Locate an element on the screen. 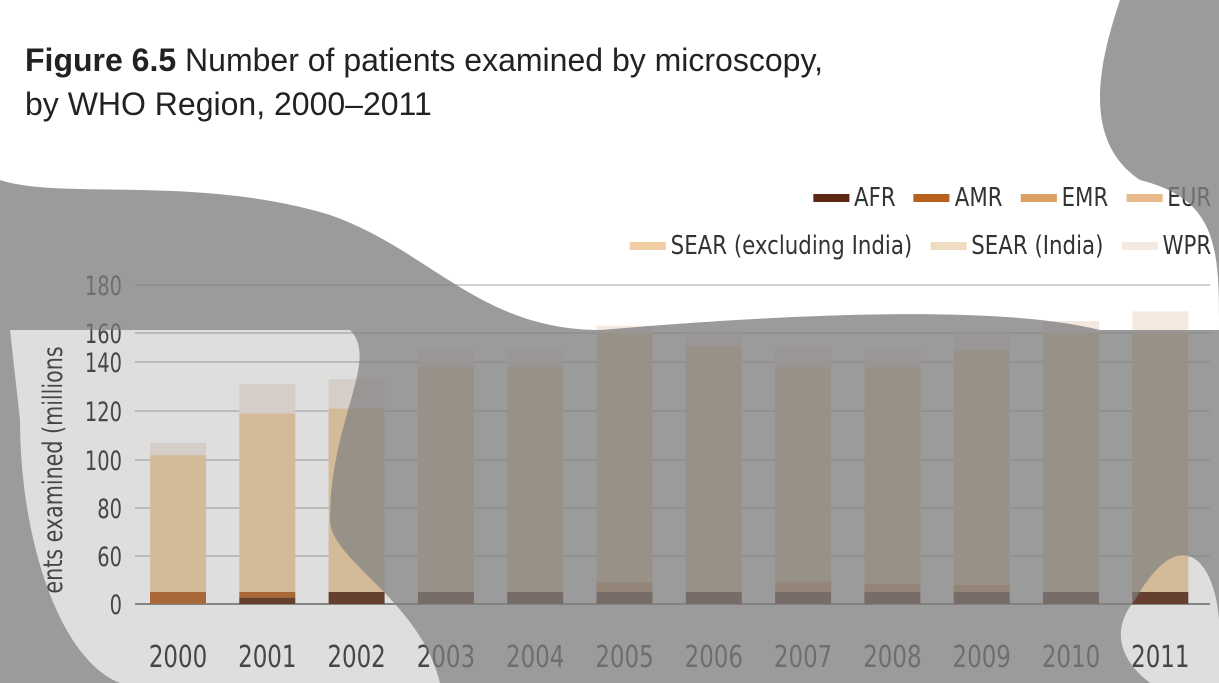 Image resolution: width=1219 pixels, height=683 pixels. bar-segment-sear-excluding-india-2007 is located at coordinates (803, 474).